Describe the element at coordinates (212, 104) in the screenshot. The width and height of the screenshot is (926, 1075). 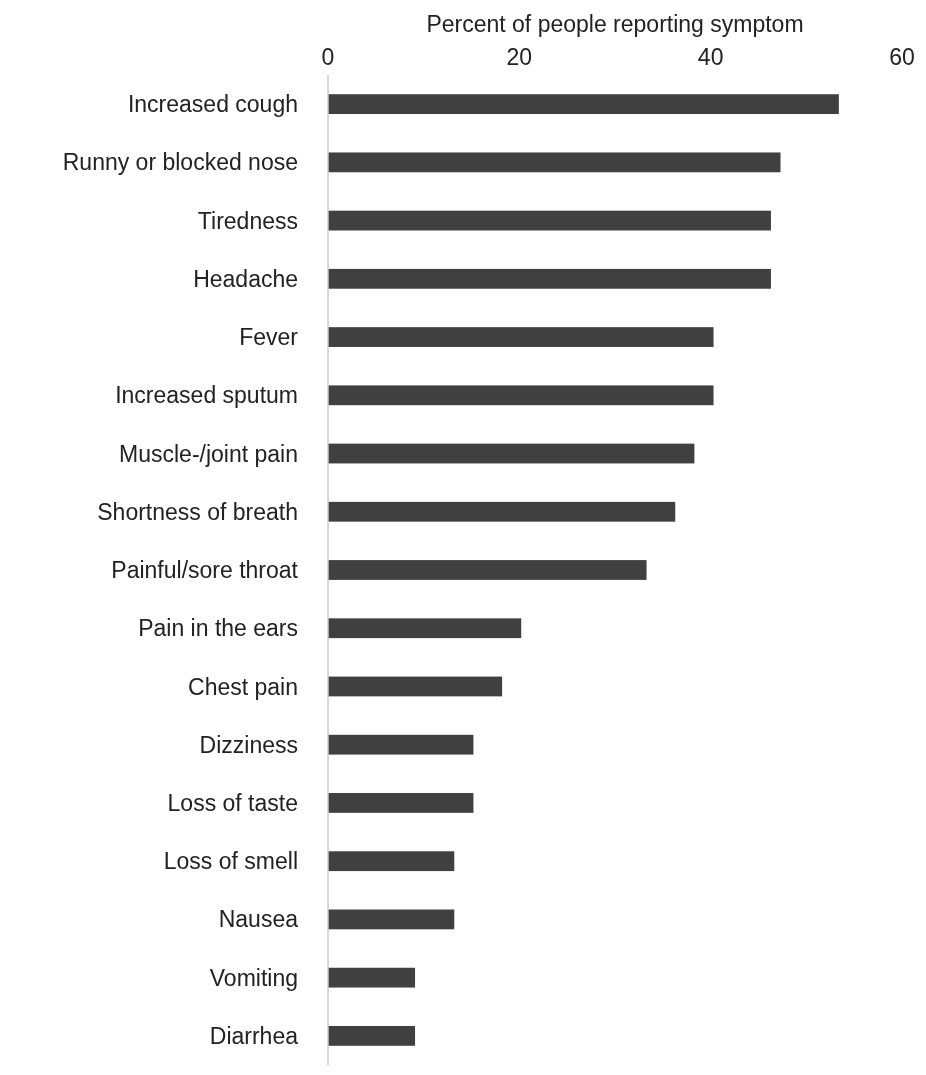
I see `y-tick-label: Increased cough` at that location.